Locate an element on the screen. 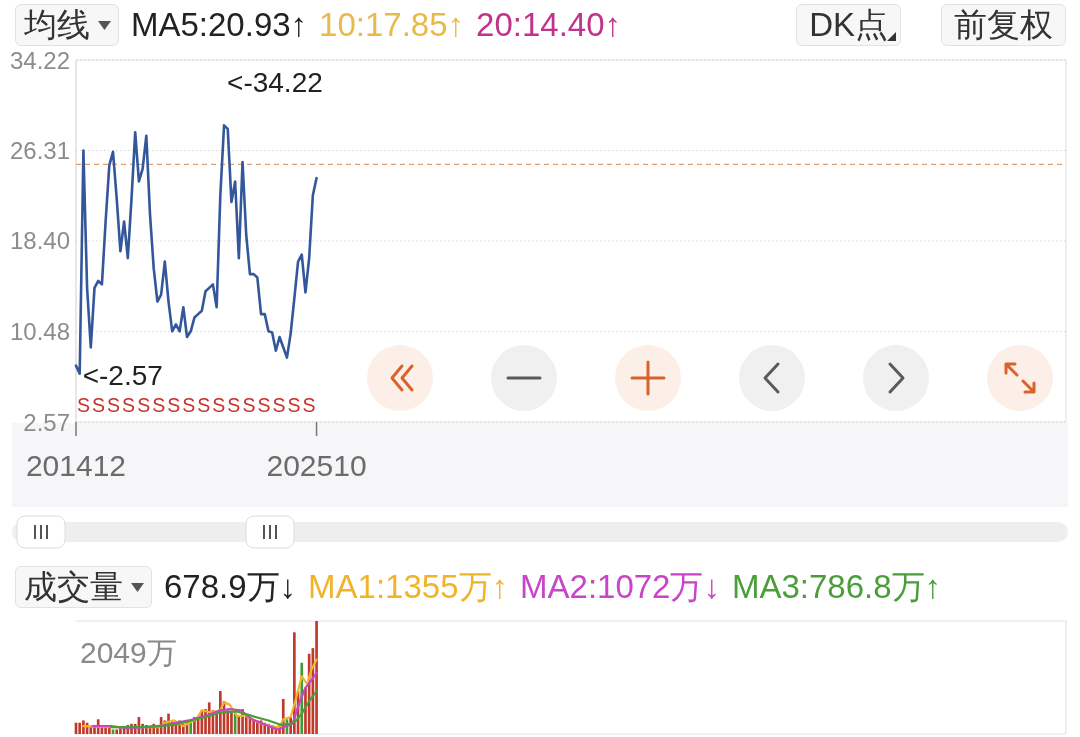  y-tick-label: 2.57 is located at coordinates (46, 422).